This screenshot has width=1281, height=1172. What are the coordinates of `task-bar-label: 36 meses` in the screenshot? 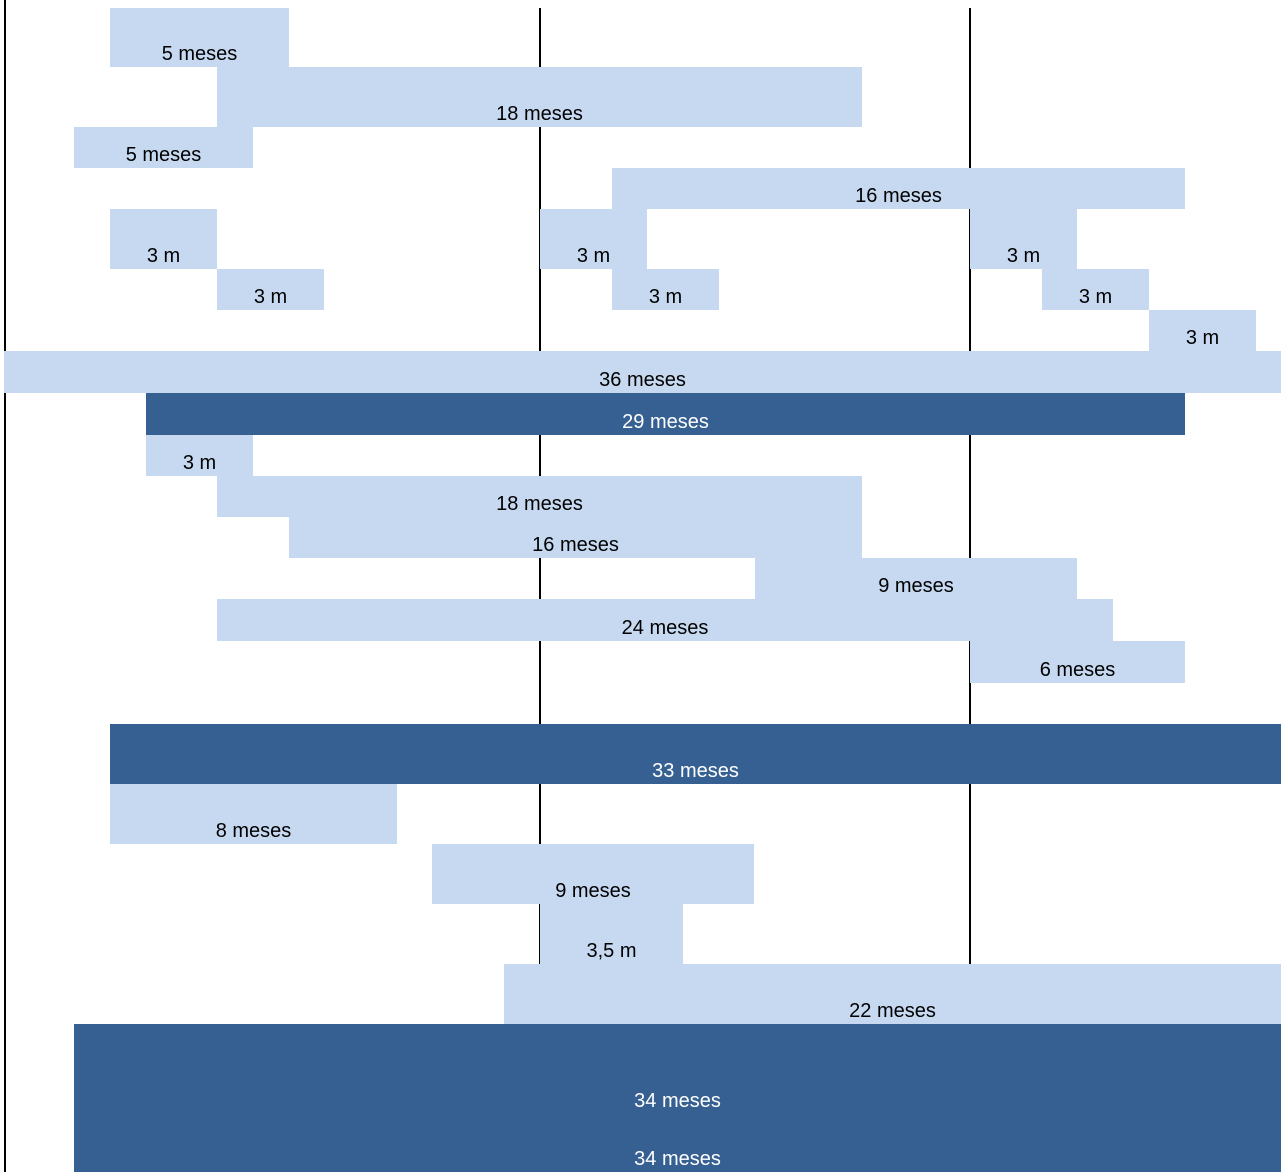 It's located at (642, 380).